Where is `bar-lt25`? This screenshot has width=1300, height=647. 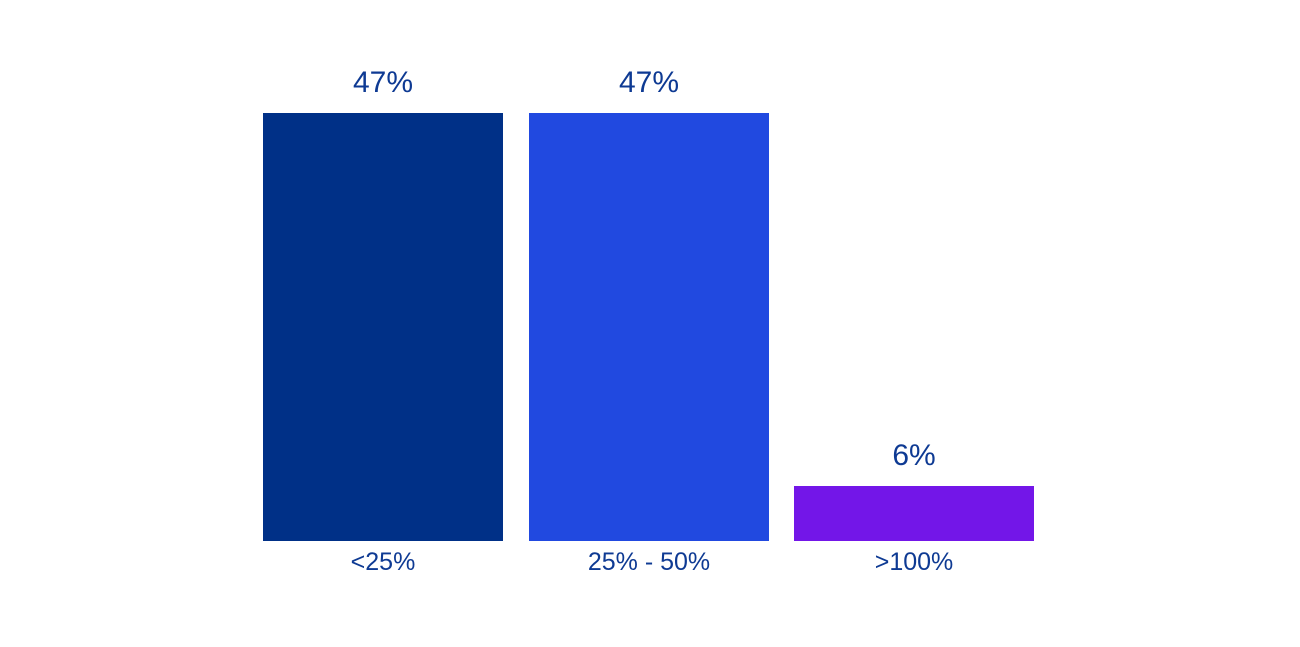
bar-lt25 is located at coordinates (383, 327).